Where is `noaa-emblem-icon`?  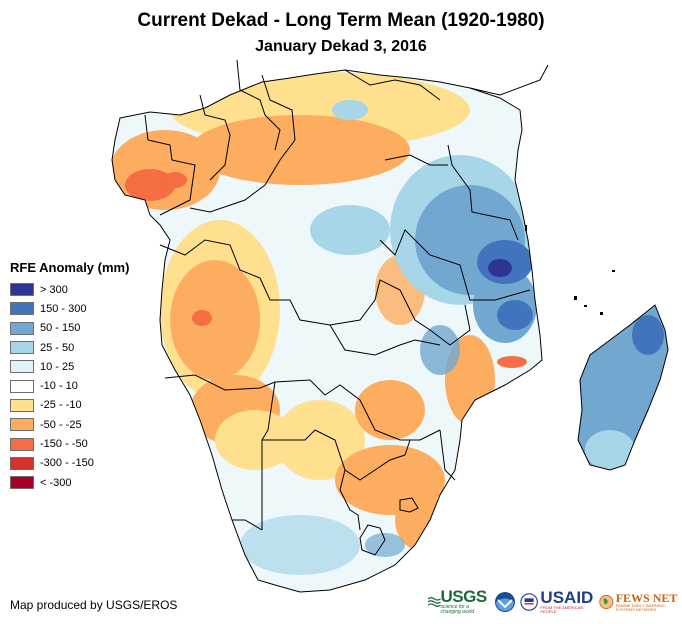 noaa-emblem-icon is located at coordinates (505, 601).